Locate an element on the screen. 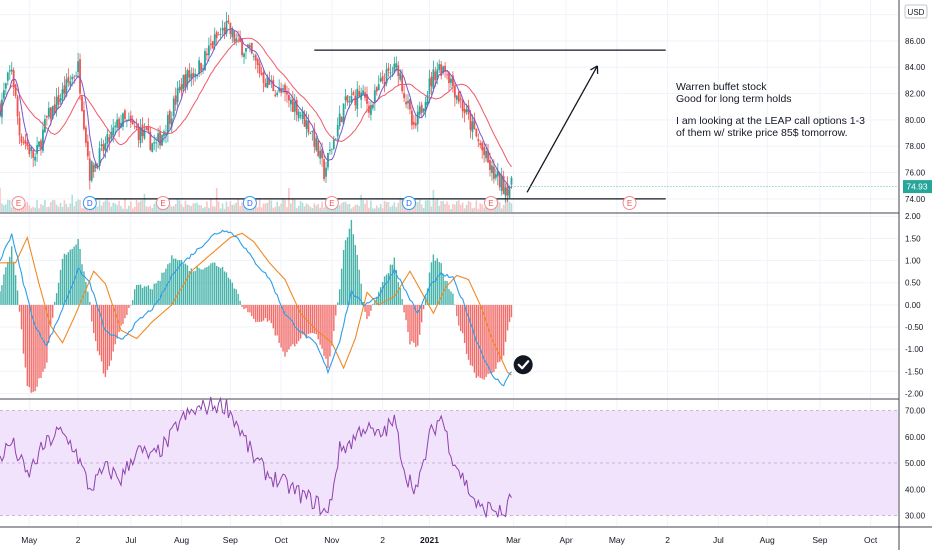 This screenshot has height=550, width=932. rsi-panel is located at coordinates (256, 457).